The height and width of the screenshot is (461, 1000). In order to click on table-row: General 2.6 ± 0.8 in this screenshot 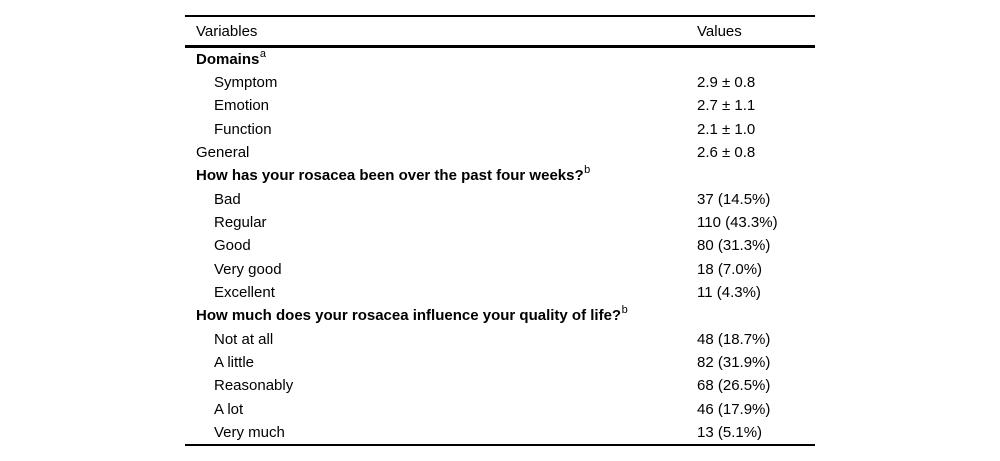, I will do `click(500, 152)`.